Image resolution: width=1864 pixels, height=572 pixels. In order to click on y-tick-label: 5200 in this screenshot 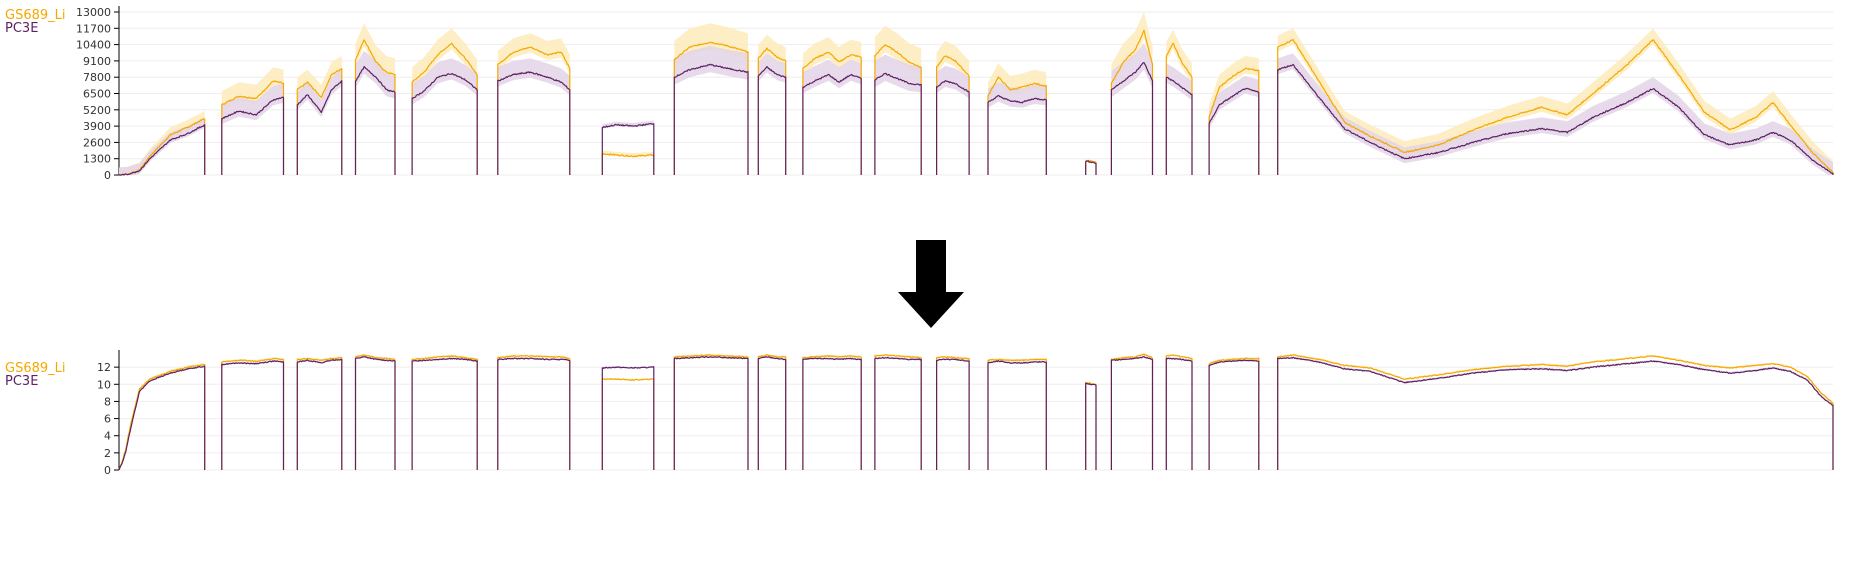, I will do `click(97, 110)`.